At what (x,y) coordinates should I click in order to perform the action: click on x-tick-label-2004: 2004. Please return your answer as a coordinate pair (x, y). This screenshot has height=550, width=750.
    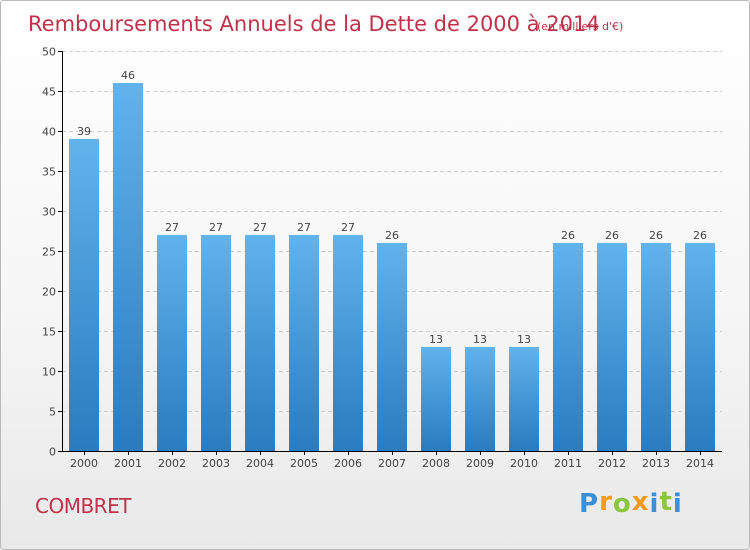
    Looking at the image, I should click on (260, 463).